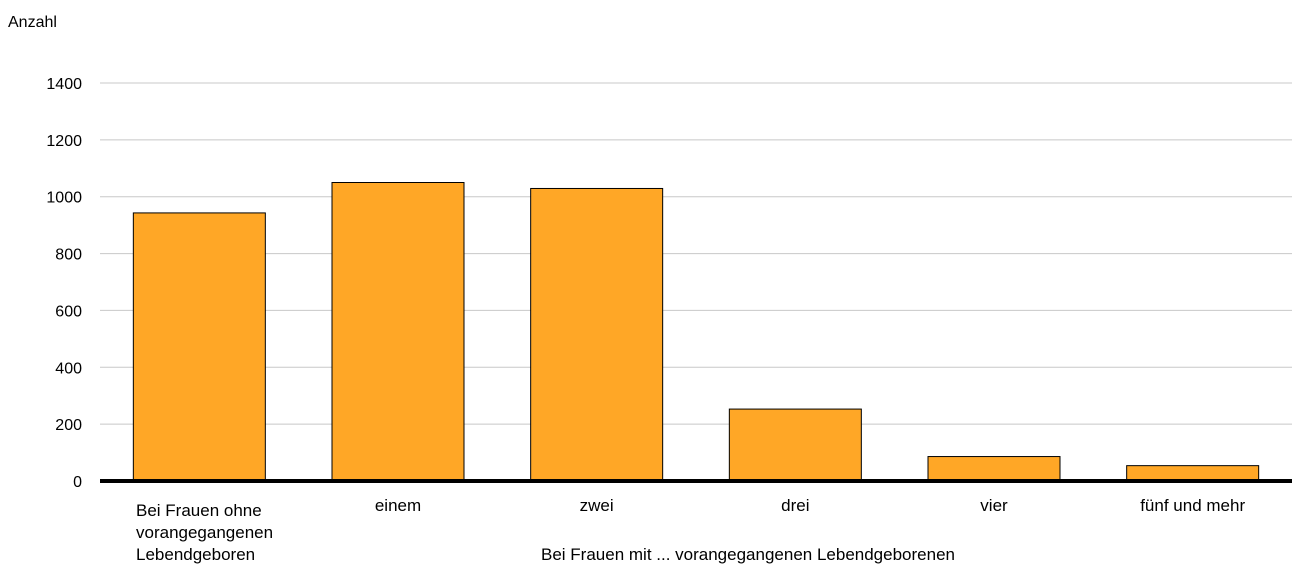  What do you see at coordinates (68, 311) in the screenshot?
I see `y-tick-label: 600` at bounding box center [68, 311].